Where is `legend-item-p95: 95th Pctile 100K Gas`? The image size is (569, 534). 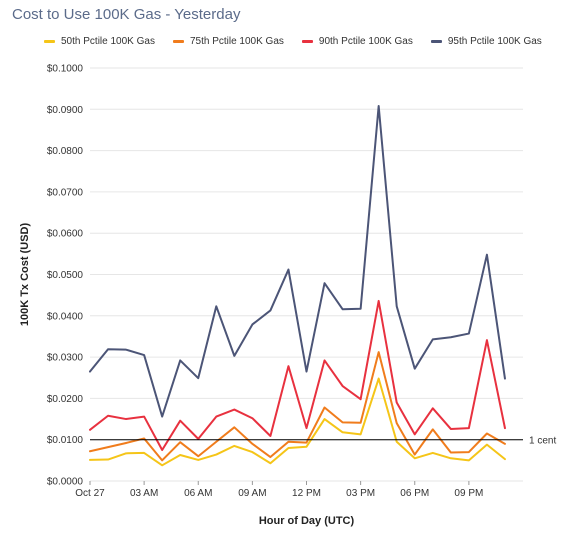
legend-item-p95: 95th Pctile 100K Gas is located at coordinates (486, 41).